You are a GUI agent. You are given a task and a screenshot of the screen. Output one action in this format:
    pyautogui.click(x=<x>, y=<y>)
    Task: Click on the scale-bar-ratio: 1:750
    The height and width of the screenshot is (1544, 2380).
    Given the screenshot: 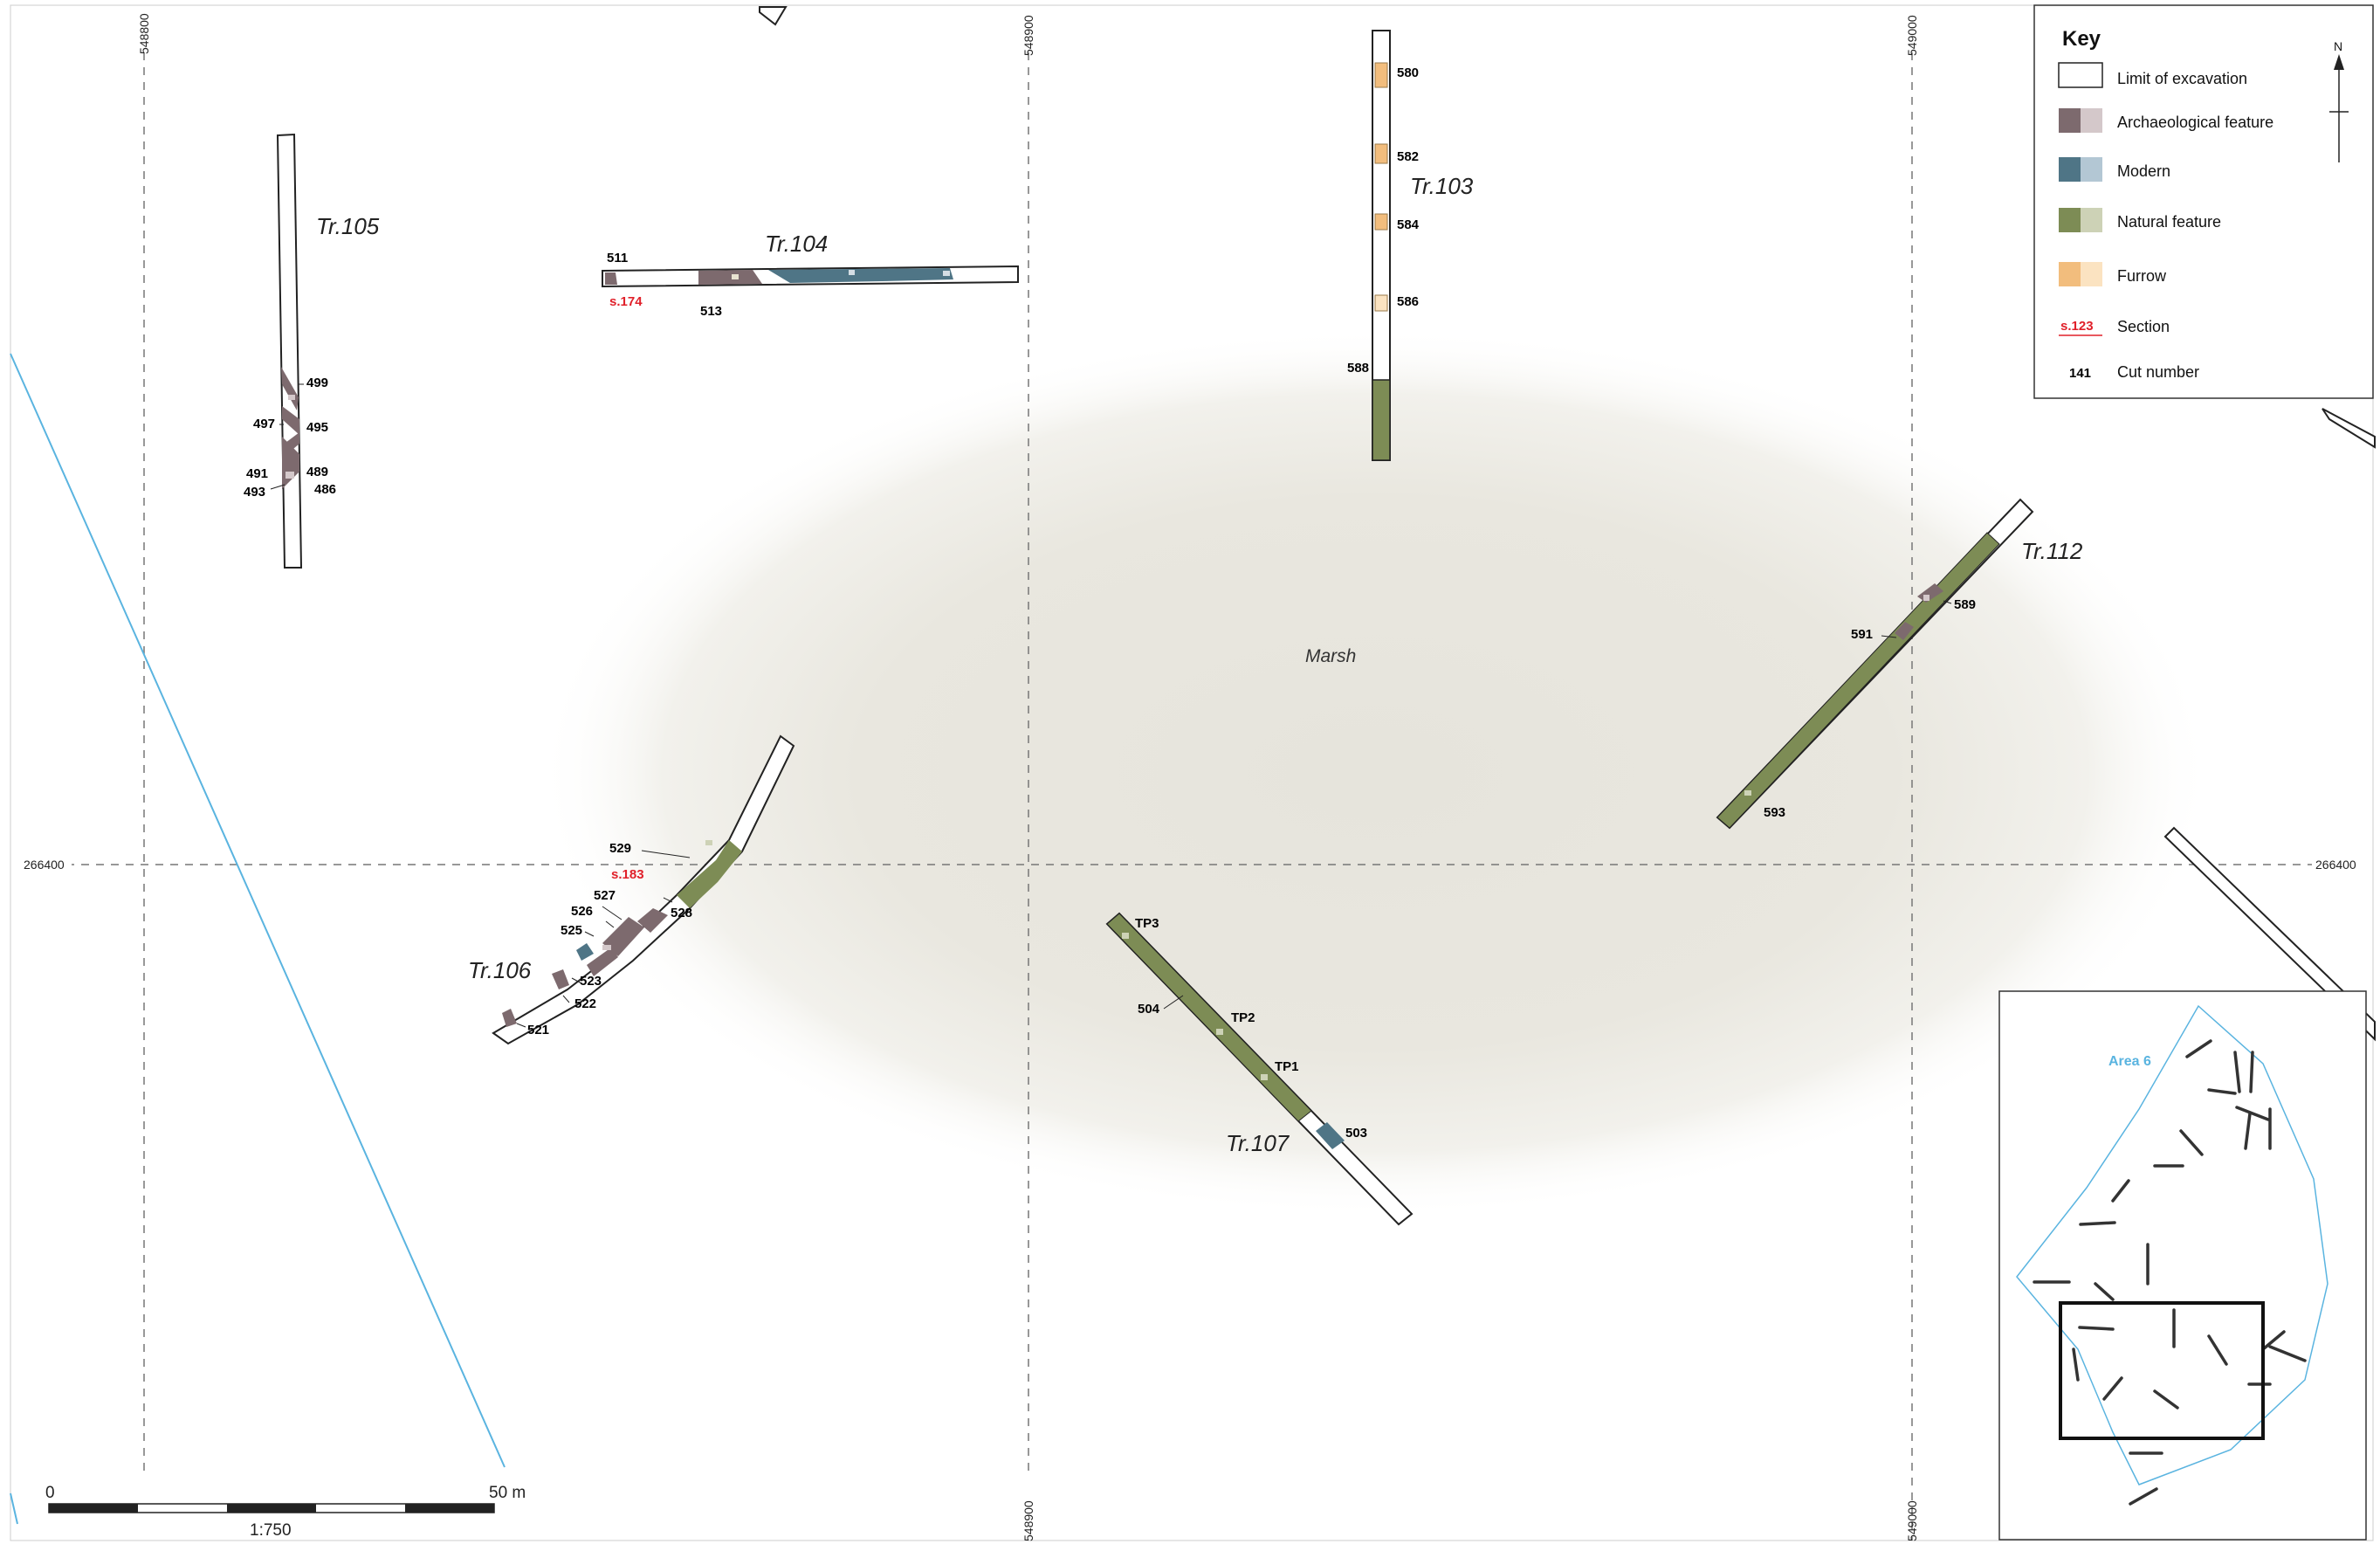 What is the action you would take?
    pyautogui.click(x=271, y=1531)
    